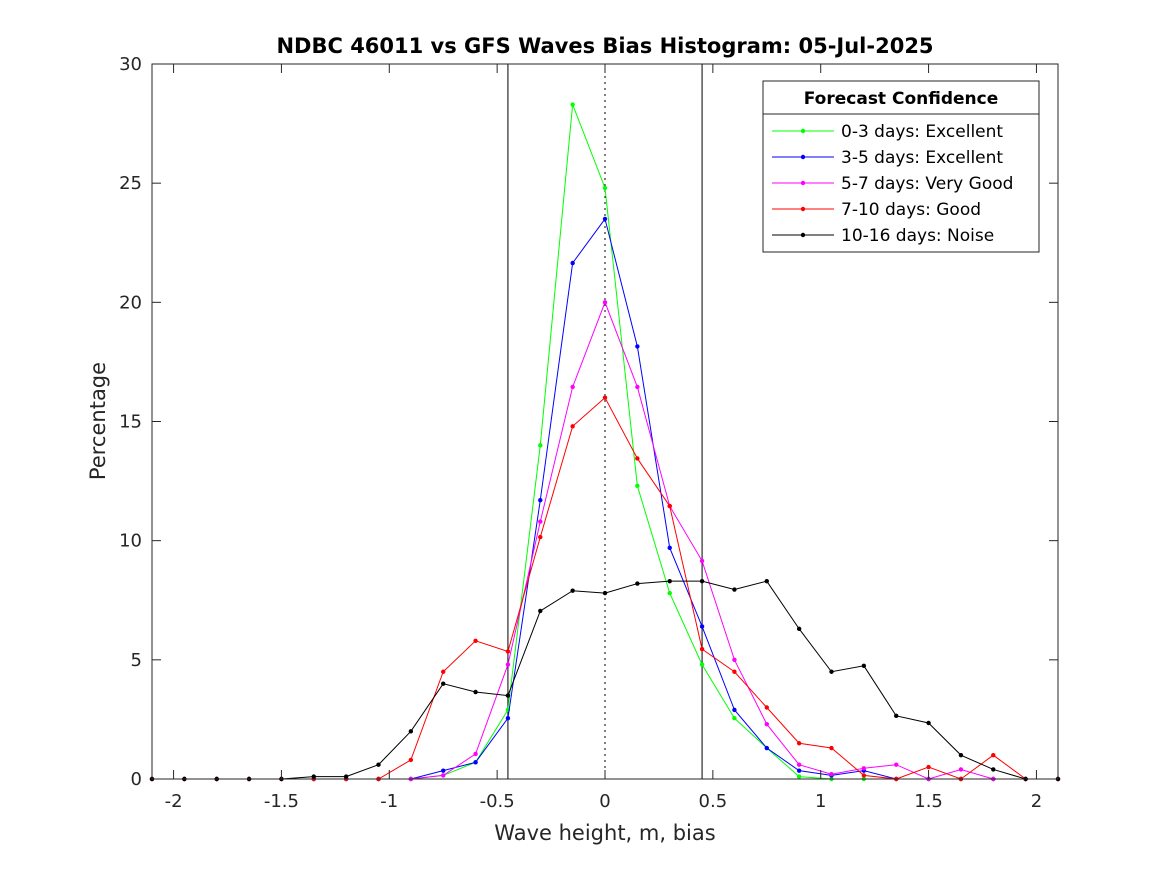 Image resolution: width=1167 pixels, height=875 pixels. I want to click on legend-entry-label: 5-7 days: Very Good, so click(927, 184).